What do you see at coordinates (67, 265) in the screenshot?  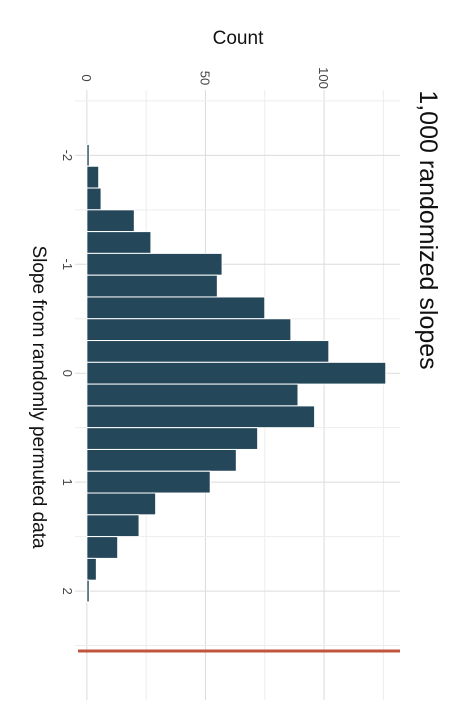 I see `slope-tick-label: -1` at bounding box center [67, 265].